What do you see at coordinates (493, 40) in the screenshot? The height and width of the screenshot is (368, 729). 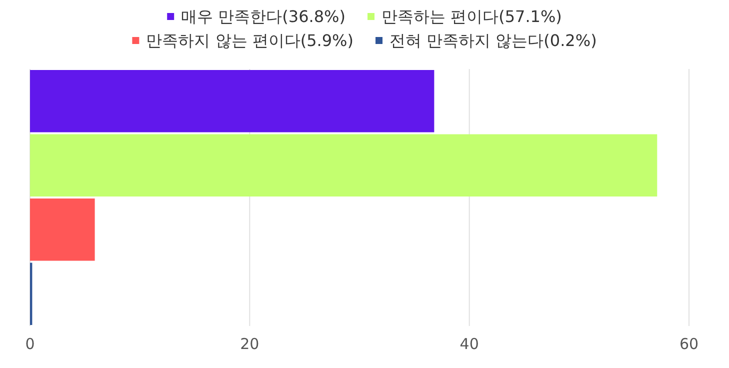 I see `legend-label: 전혀 만족하지 않는다(0.2%)` at bounding box center [493, 40].